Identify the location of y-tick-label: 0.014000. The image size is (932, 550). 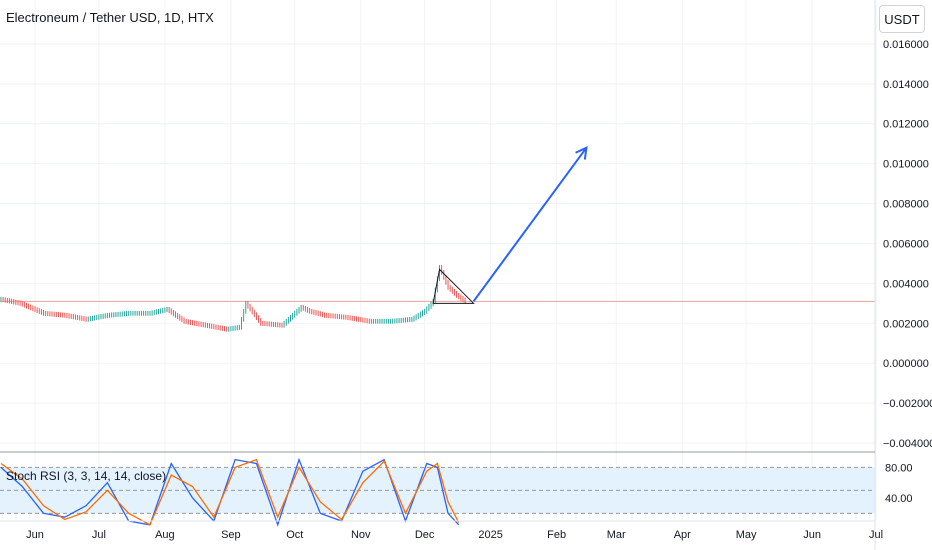
(906, 85).